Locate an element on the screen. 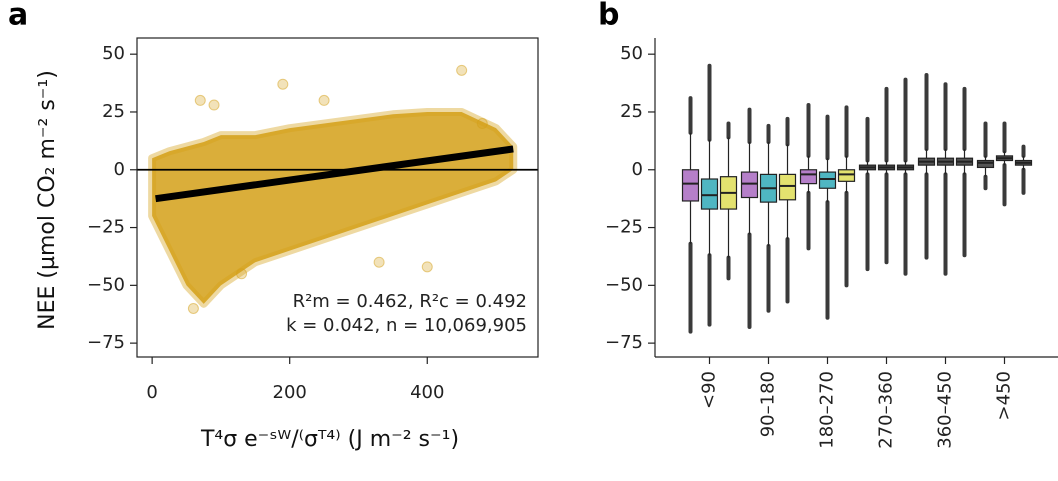  x-tick-label: 0 is located at coordinates (151, 392).